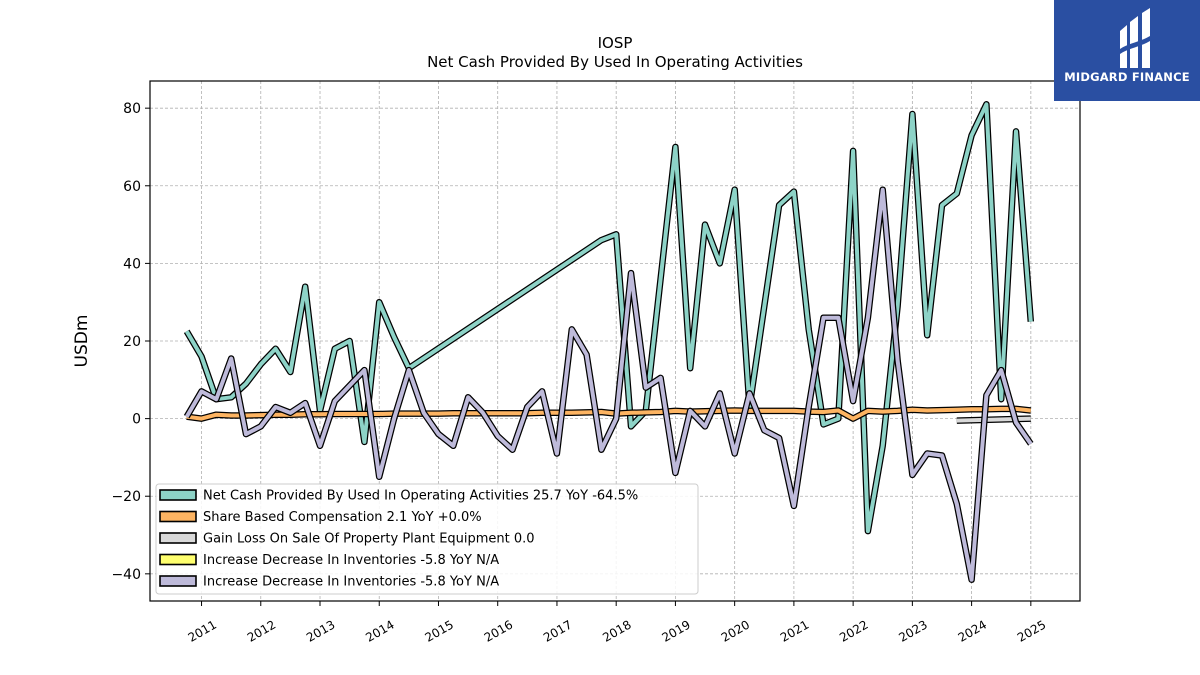 This screenshot has height=675, width=1200. I want to click on x-tick-label: 2020, so click(735, 630).